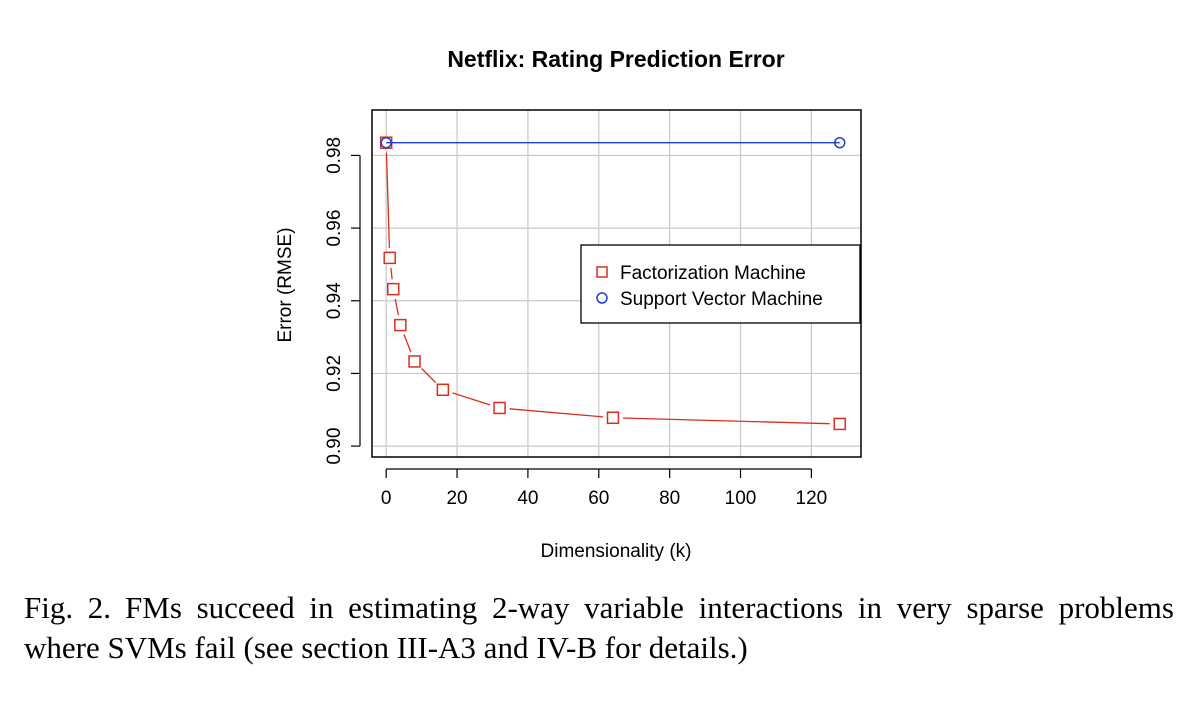 The image size is (1194, 714). What do you see at coordinates (386, 498) in the screenshot?
I see `x-tick-label: 0` at bounding box center [386, 498].